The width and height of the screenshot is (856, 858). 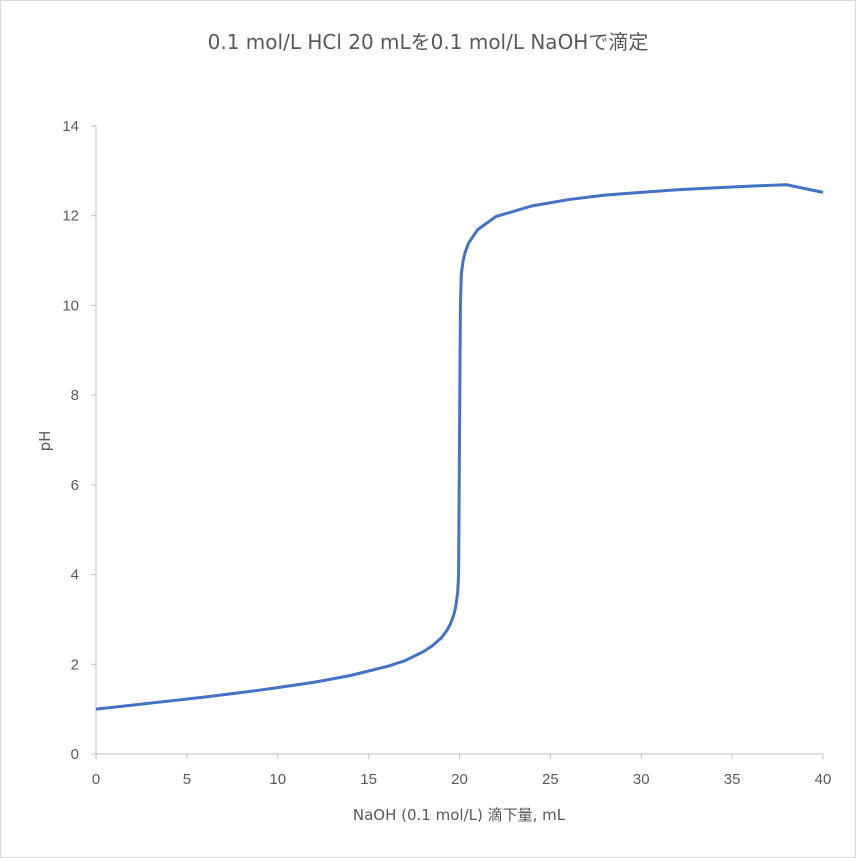 I want to click on x-tick-label: 10, so click(x=277, y=779).